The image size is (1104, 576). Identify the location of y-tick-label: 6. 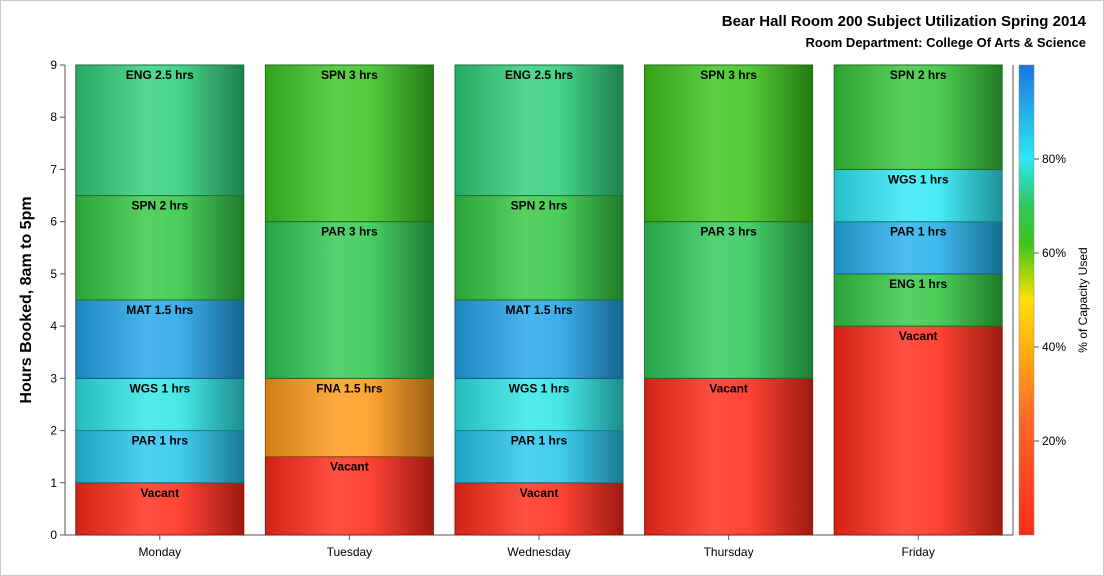
(53, 222).